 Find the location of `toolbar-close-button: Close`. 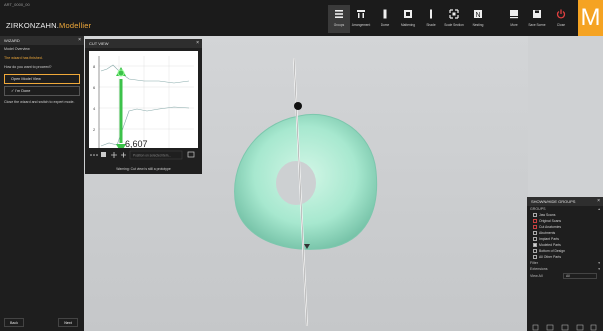

toolbar-close-button: Close is located at coordinates (561, 19).